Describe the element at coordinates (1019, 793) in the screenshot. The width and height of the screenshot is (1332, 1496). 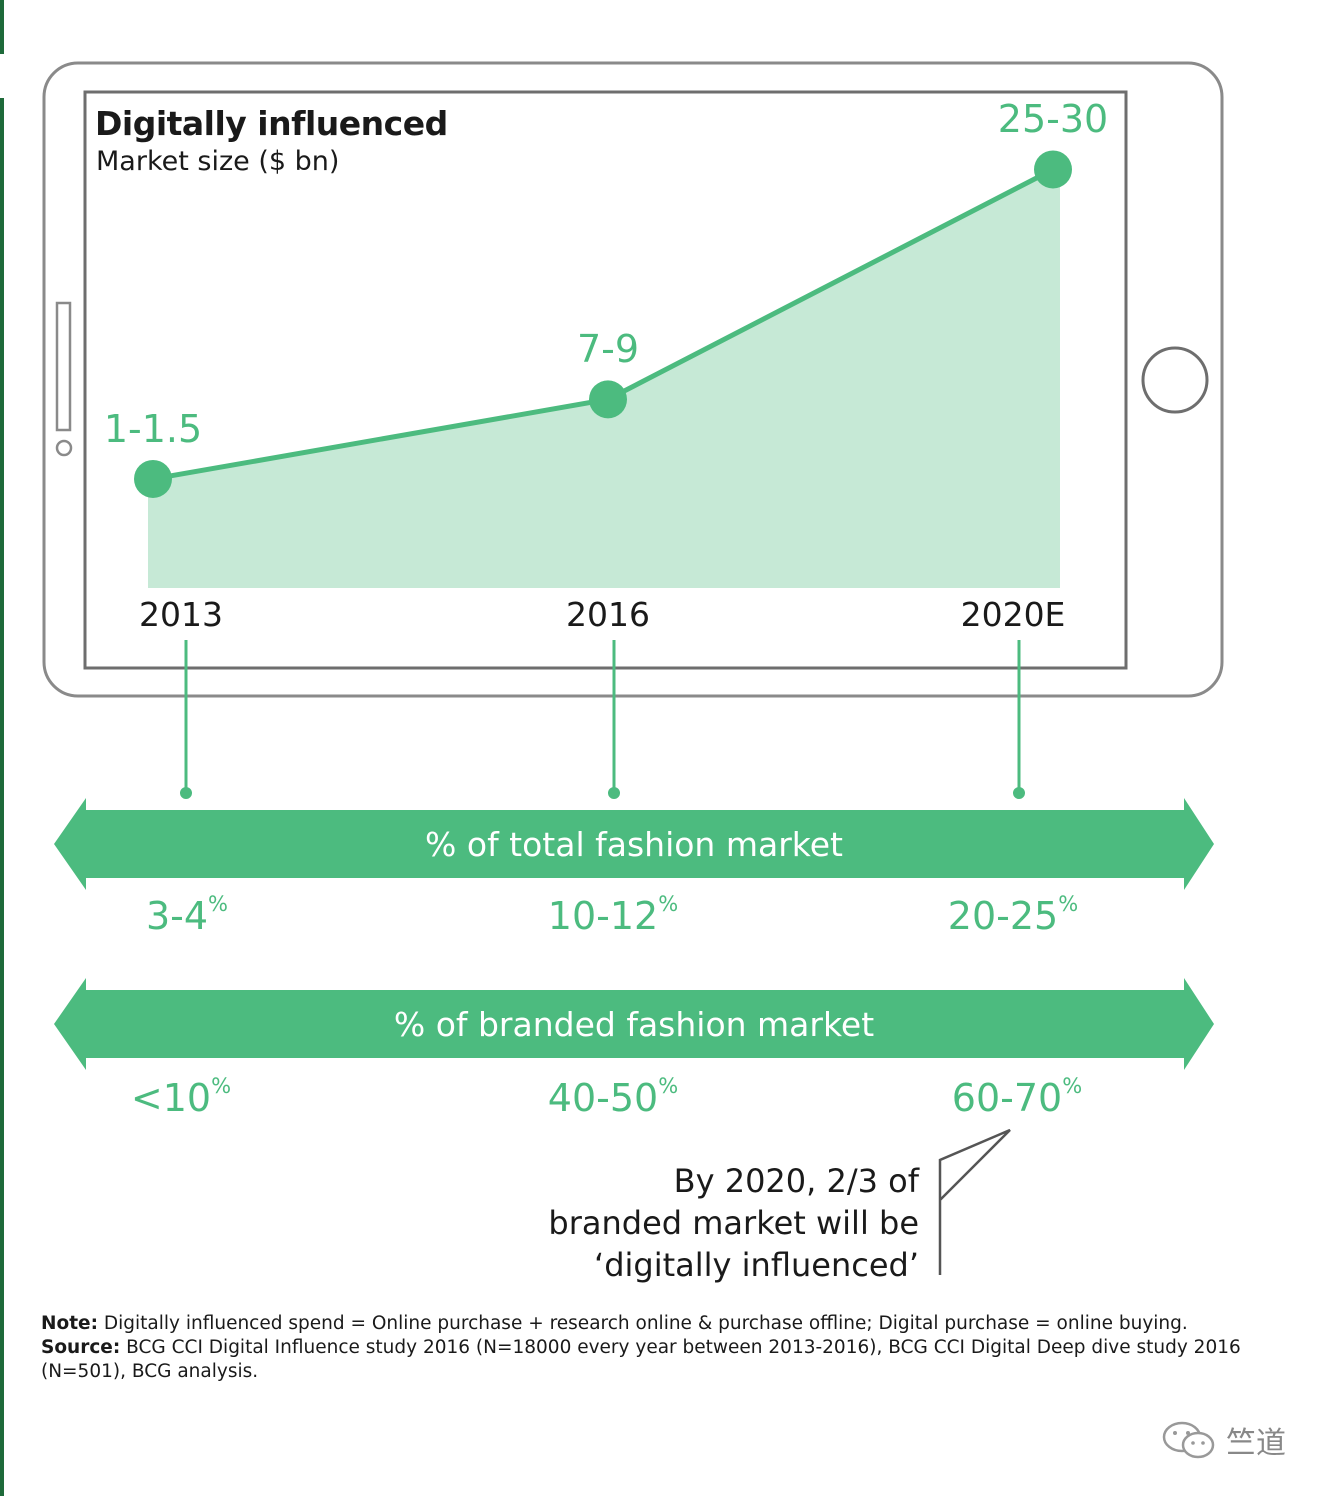
I see `connector-dot-2020e` at that location.